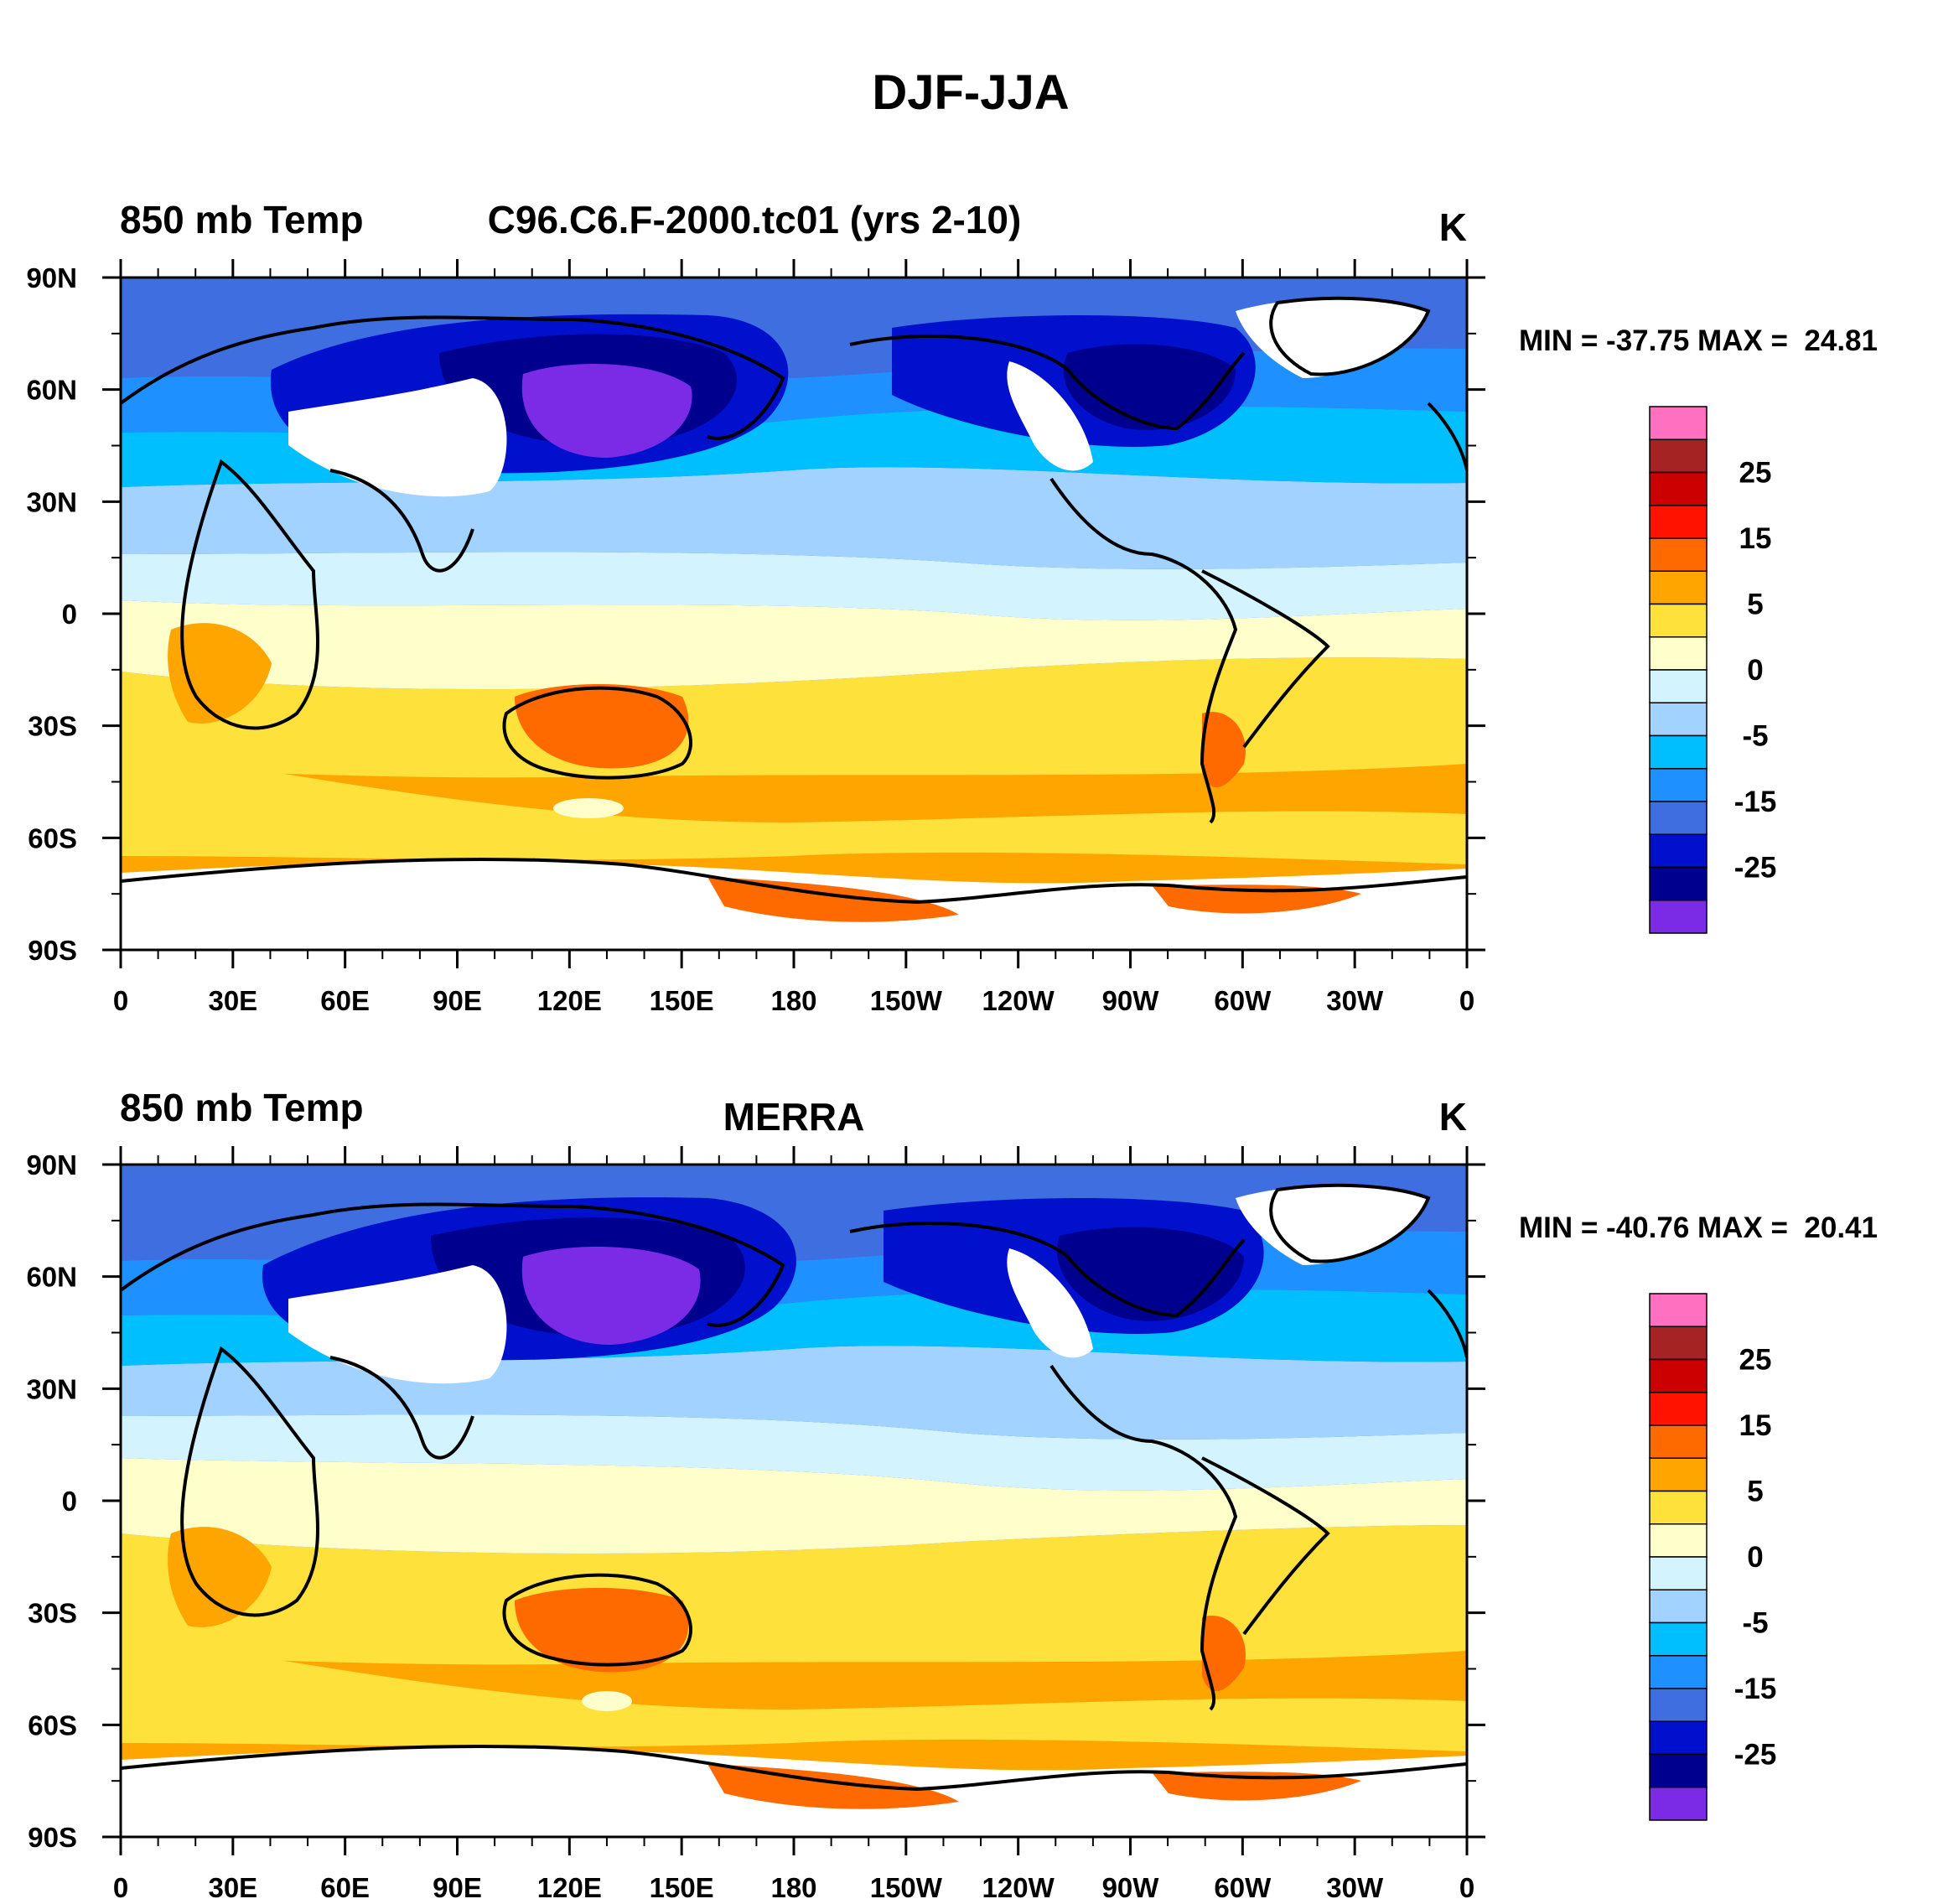  I want to click on panel-dataset-label: C96.C6.F-2000.tc01 (yrs 2-10), so click(755, 219).